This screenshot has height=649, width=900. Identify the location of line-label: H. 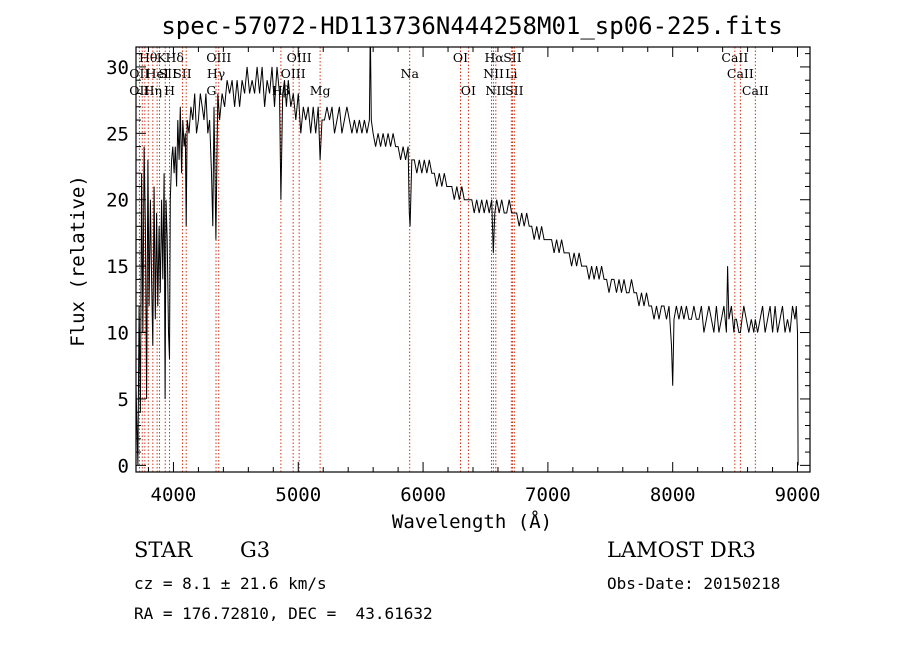
(169, 90).